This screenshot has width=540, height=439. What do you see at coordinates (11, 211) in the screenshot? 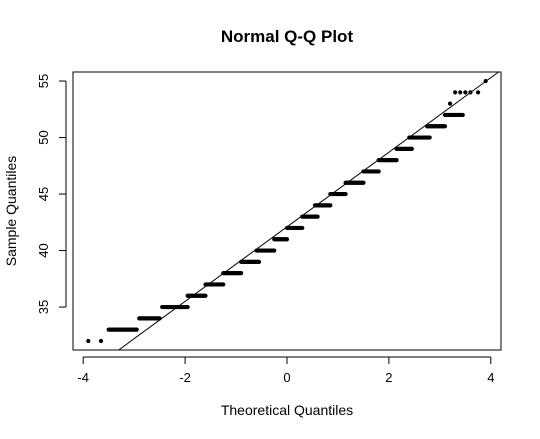
I see `y-axis-label: Sample Quantiles` at bounding box center [11, 211].